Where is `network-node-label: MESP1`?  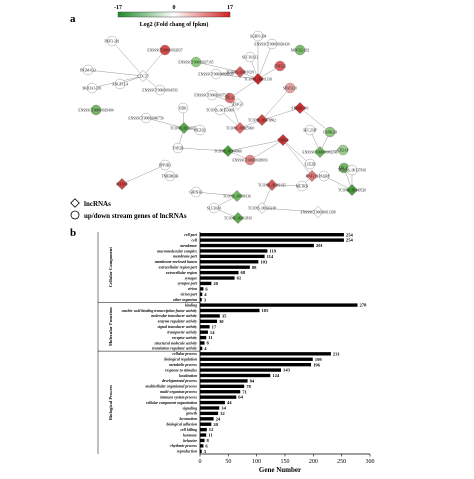
network-node-label: MESP1 is located at coordinates (121, 185).